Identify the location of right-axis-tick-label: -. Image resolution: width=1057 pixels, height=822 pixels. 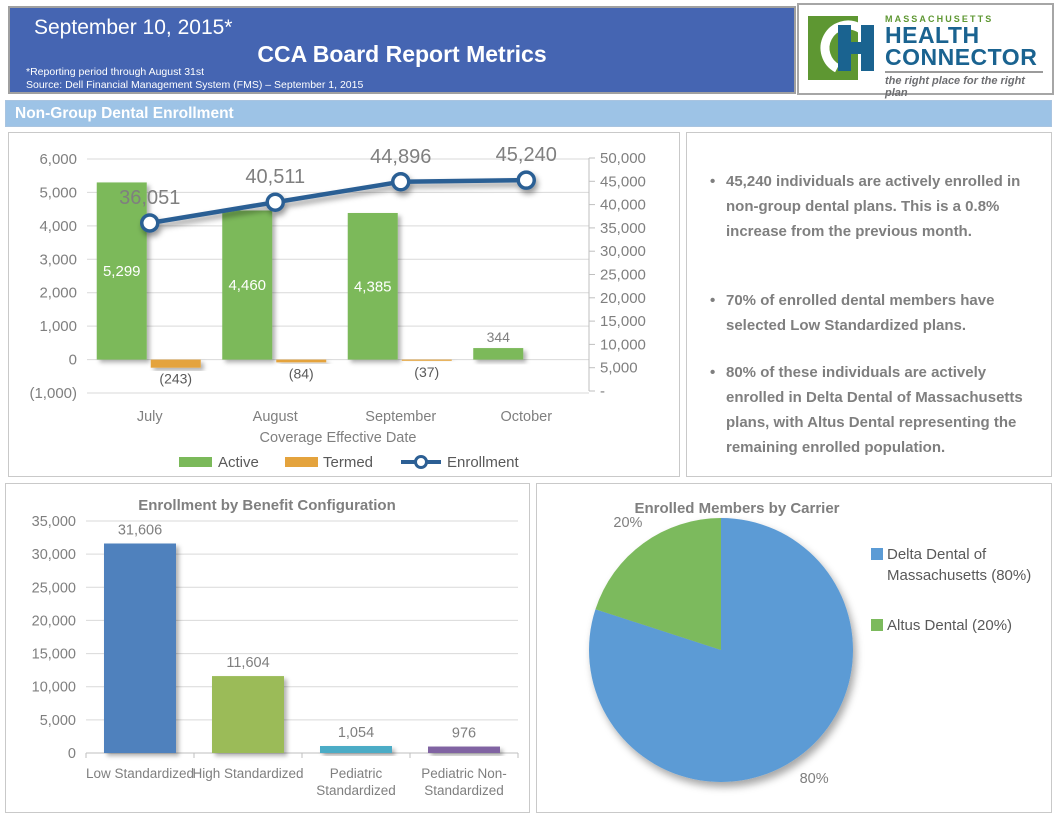
(602, 391).